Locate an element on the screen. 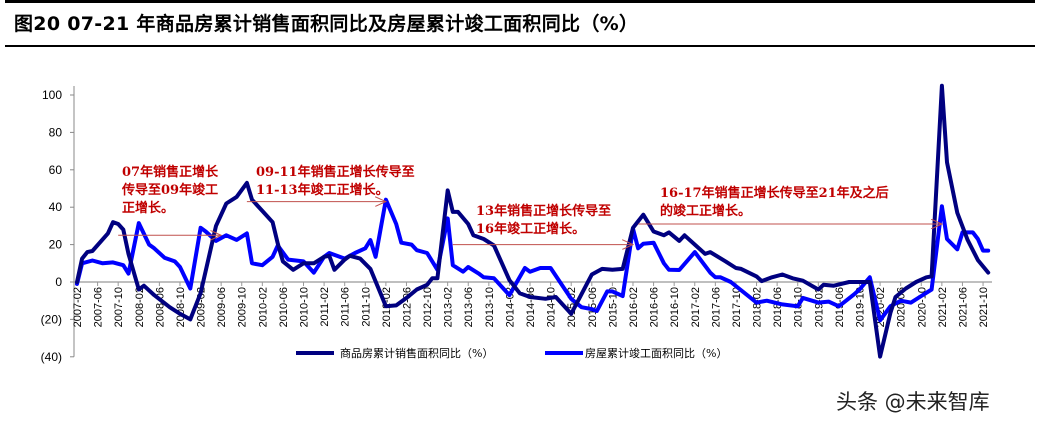 The height and width of the screenshot is (422, 1041). x-tick-label: 2011-06 is located at coordinates (346, 307).